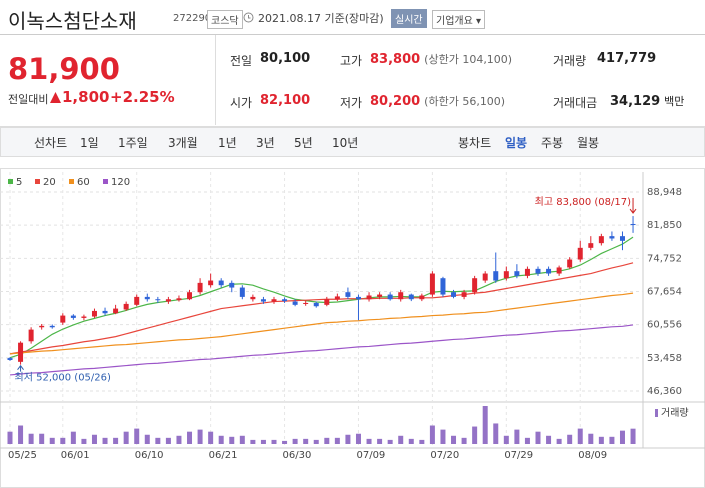  Describe the element at coordinates (28, 99) in the screenshot. I see `change-label: 전일대비` at that location.